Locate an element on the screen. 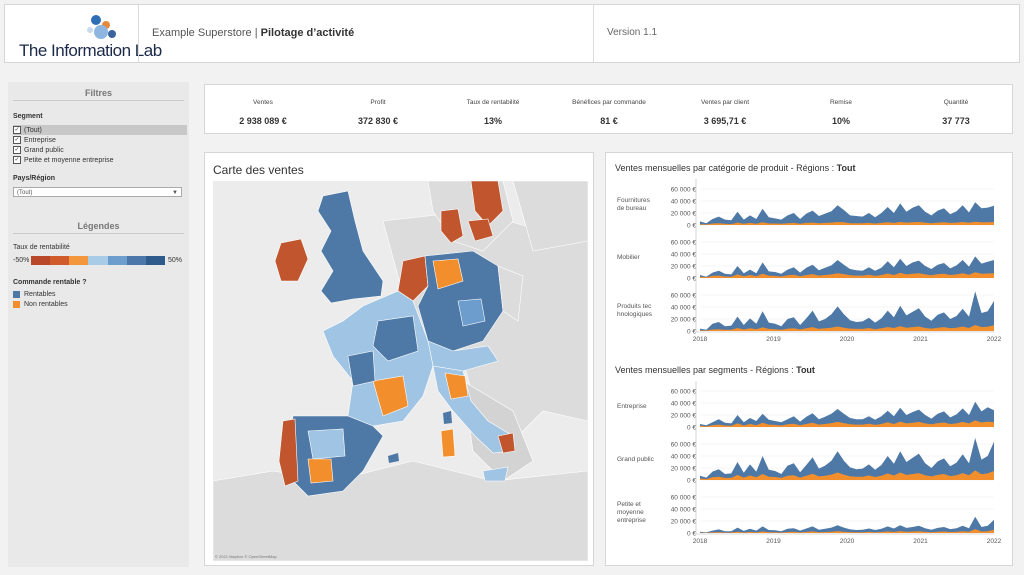  chevron-down-icon: ▼ is located at coordinates (175, 193).